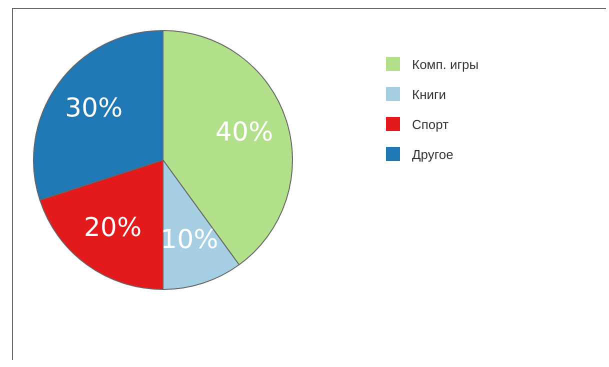  I want to click on data-label: 20%, so click(113, 227).